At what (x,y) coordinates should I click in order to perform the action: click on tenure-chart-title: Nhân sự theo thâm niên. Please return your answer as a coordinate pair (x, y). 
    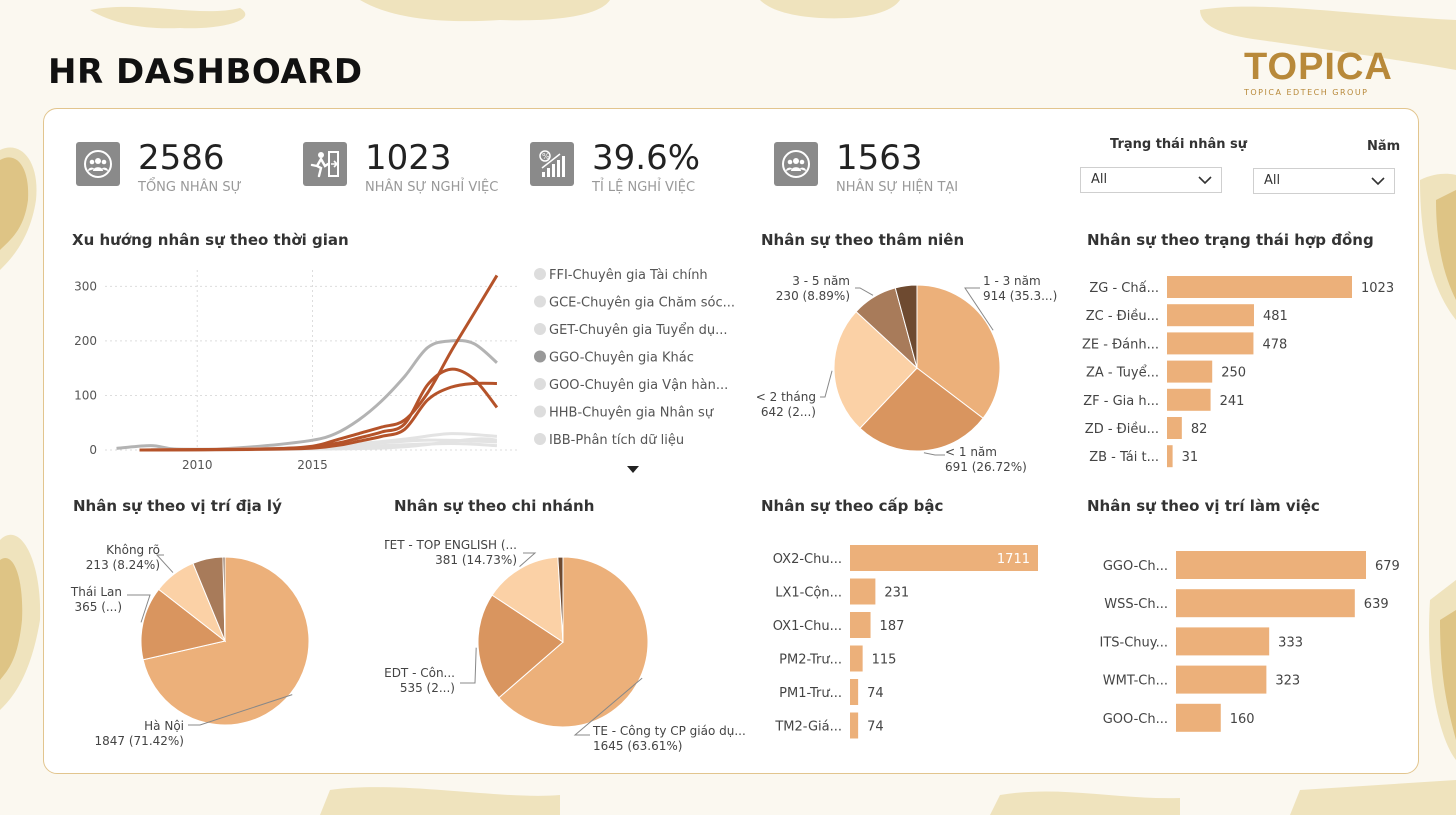
    Looking at the image, I should click on (863, 240).